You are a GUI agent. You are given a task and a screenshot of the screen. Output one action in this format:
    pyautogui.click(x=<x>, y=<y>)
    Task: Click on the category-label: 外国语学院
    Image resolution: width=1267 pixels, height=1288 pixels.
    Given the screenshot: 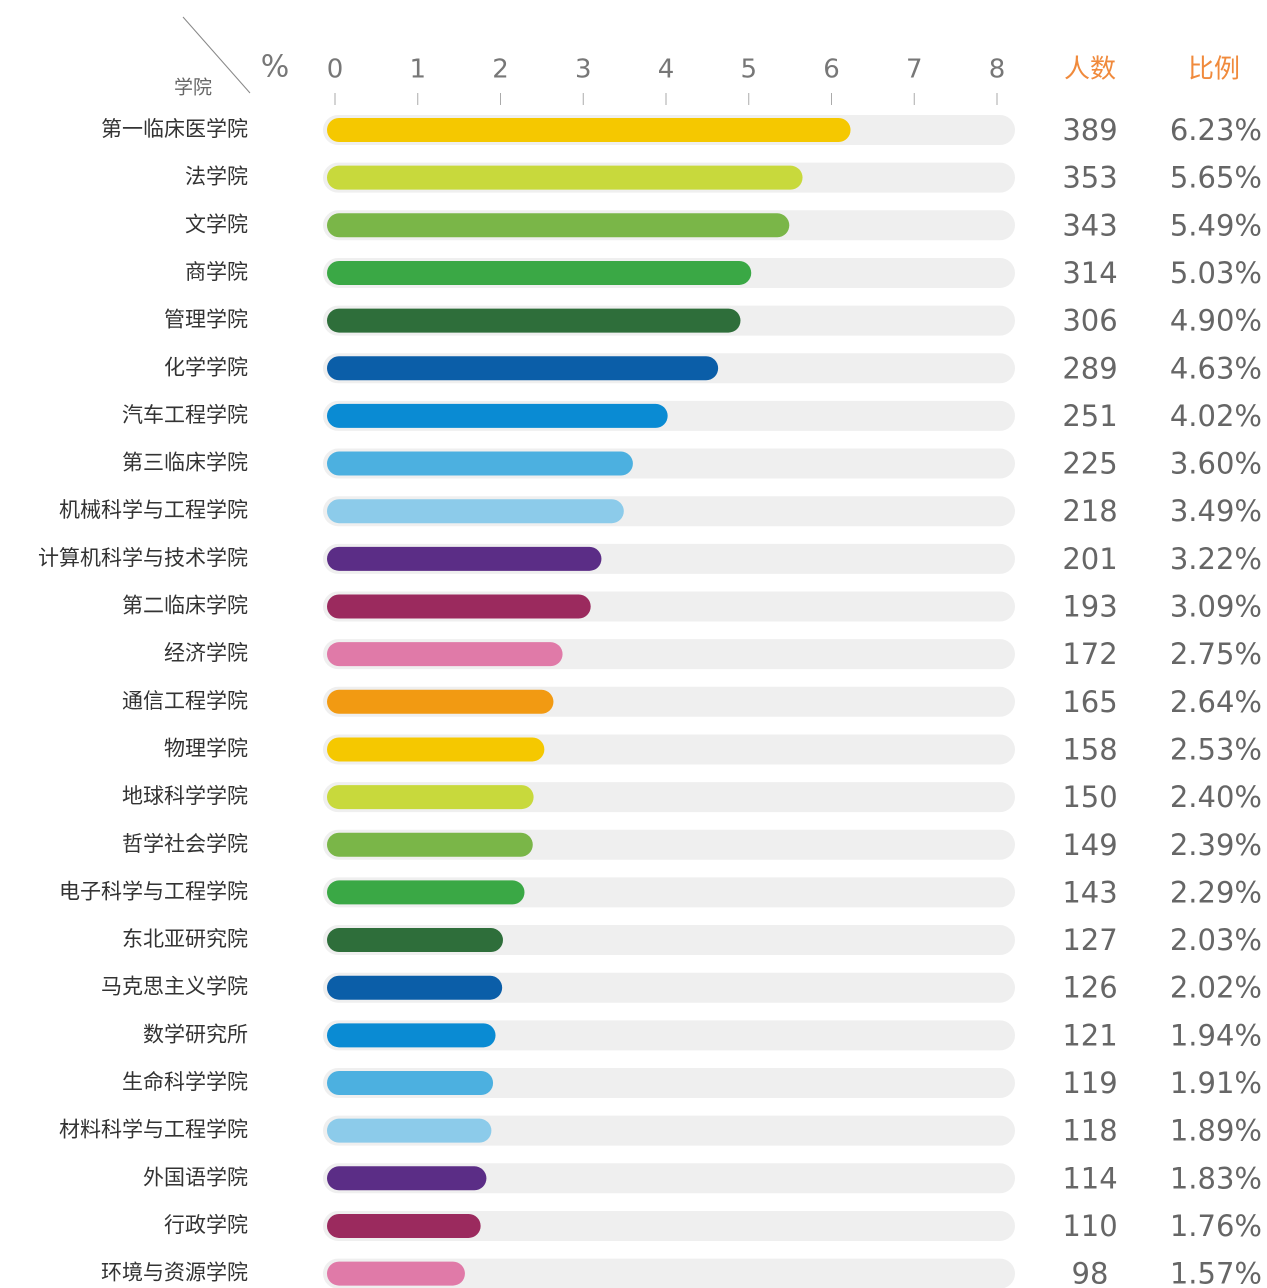 What is the action you would take?
    pyautogui.click(x=195, y=1177)
    